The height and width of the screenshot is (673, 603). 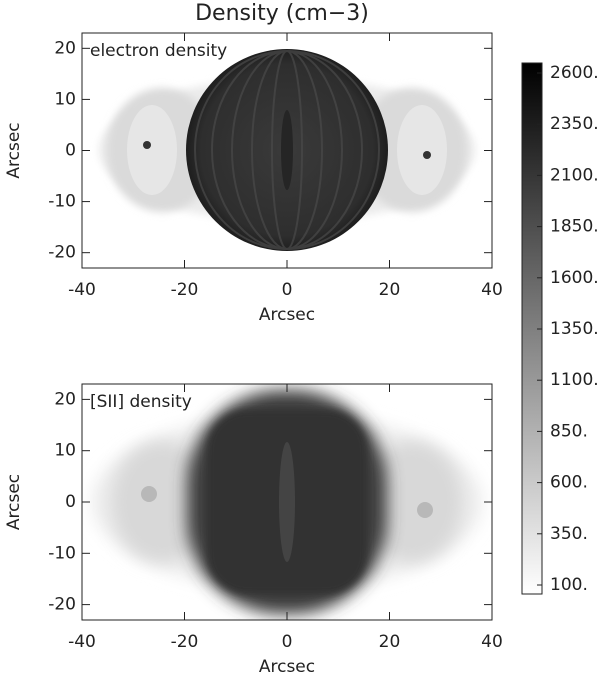 I want to click on colorbar-tick-label: 1100., so click(x=574, y=380).